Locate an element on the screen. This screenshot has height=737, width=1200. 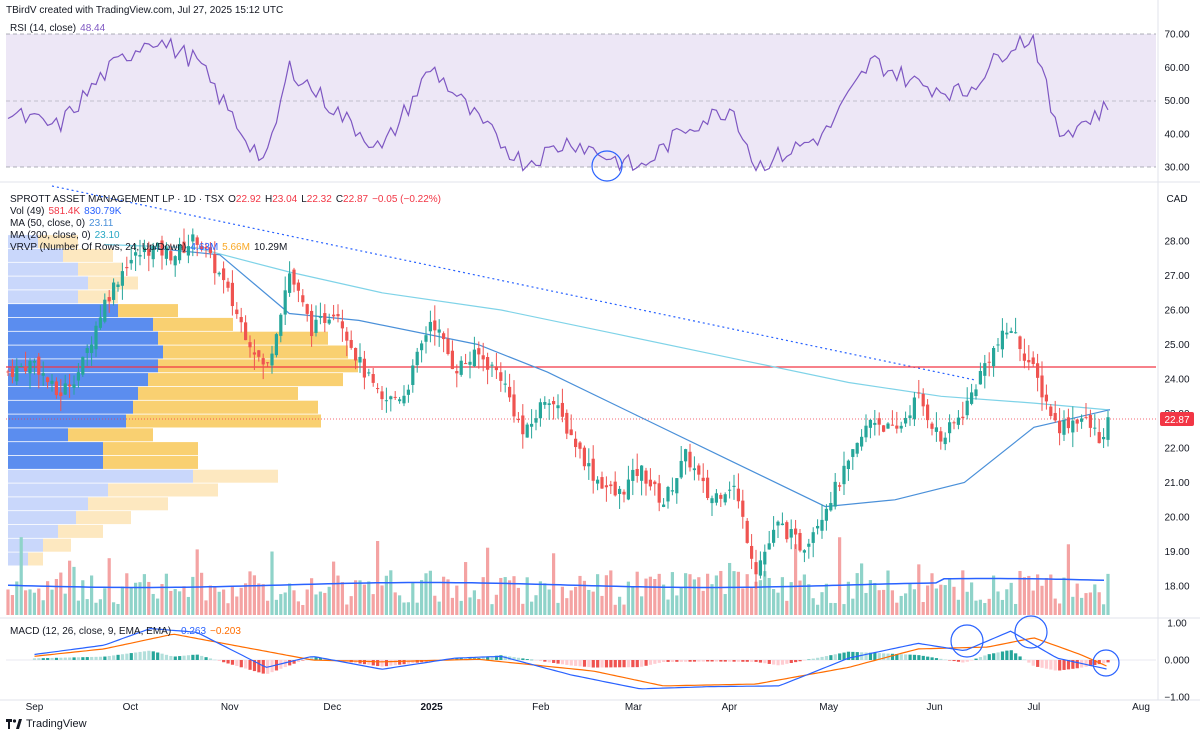
vrvp-down-value: 5.66M is located at coordinates (236, 247).